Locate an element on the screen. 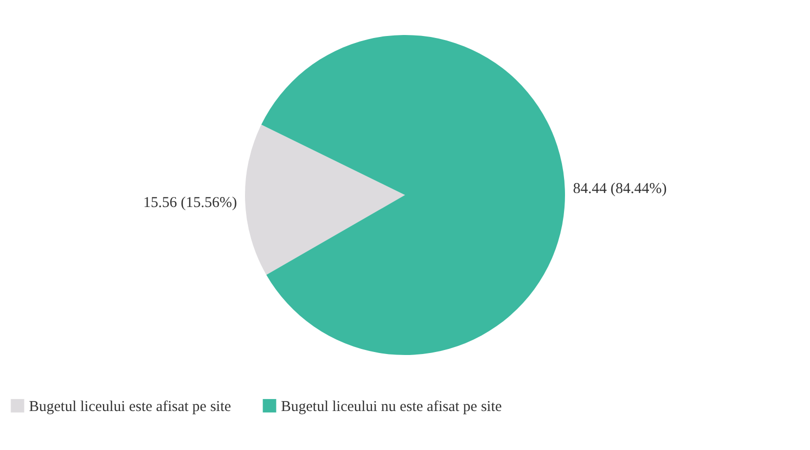 This screenshot has width=810, height=450. data-label: 15.56 (15.56%) is located at coordinates (190, 203).